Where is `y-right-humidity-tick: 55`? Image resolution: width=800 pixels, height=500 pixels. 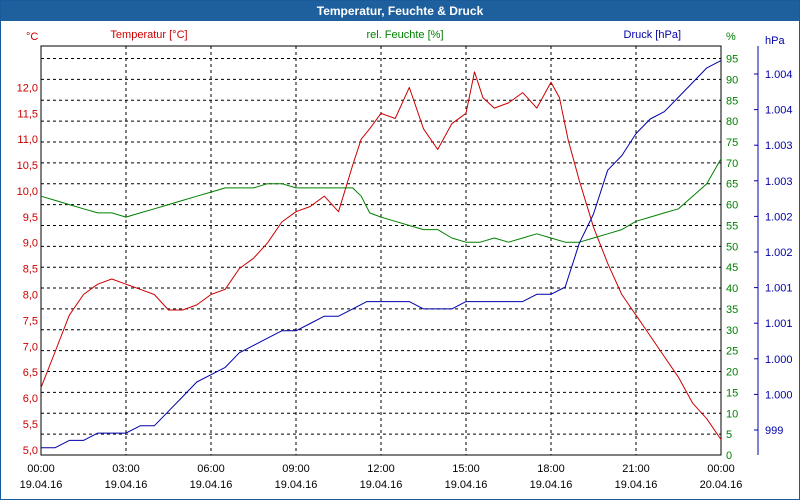 y-right-humidity-tick: 55 is located at coordinates (732, 226).